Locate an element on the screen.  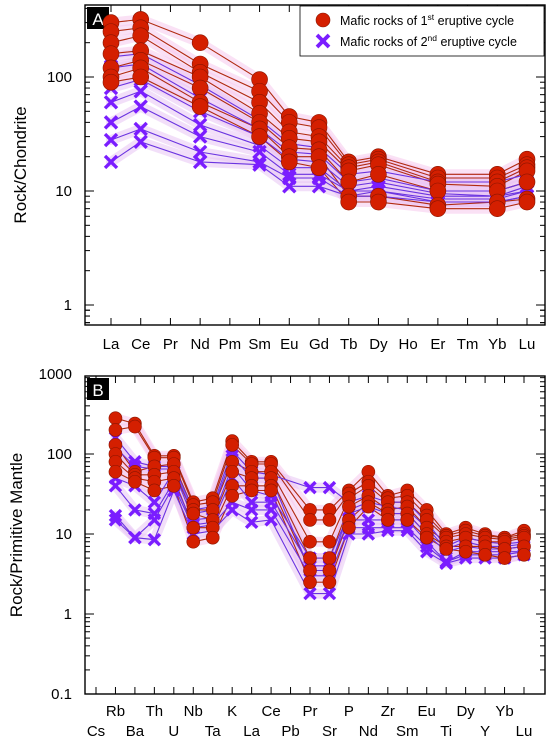
x-tick-label-p: P is located at coordinates (349, 711).